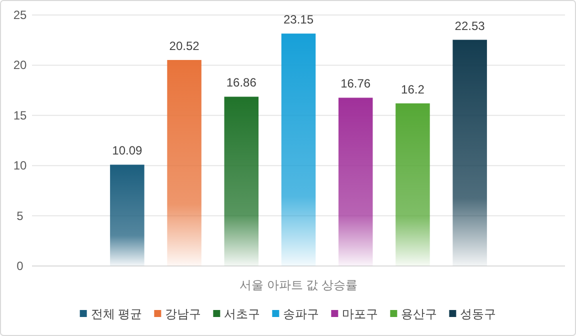 The width and height of the screenshot is (576, 336). What do you see at coordinates (127, 151) in the screenshot?
I see `data-label: 10.09` at bounding box center [127, 151].